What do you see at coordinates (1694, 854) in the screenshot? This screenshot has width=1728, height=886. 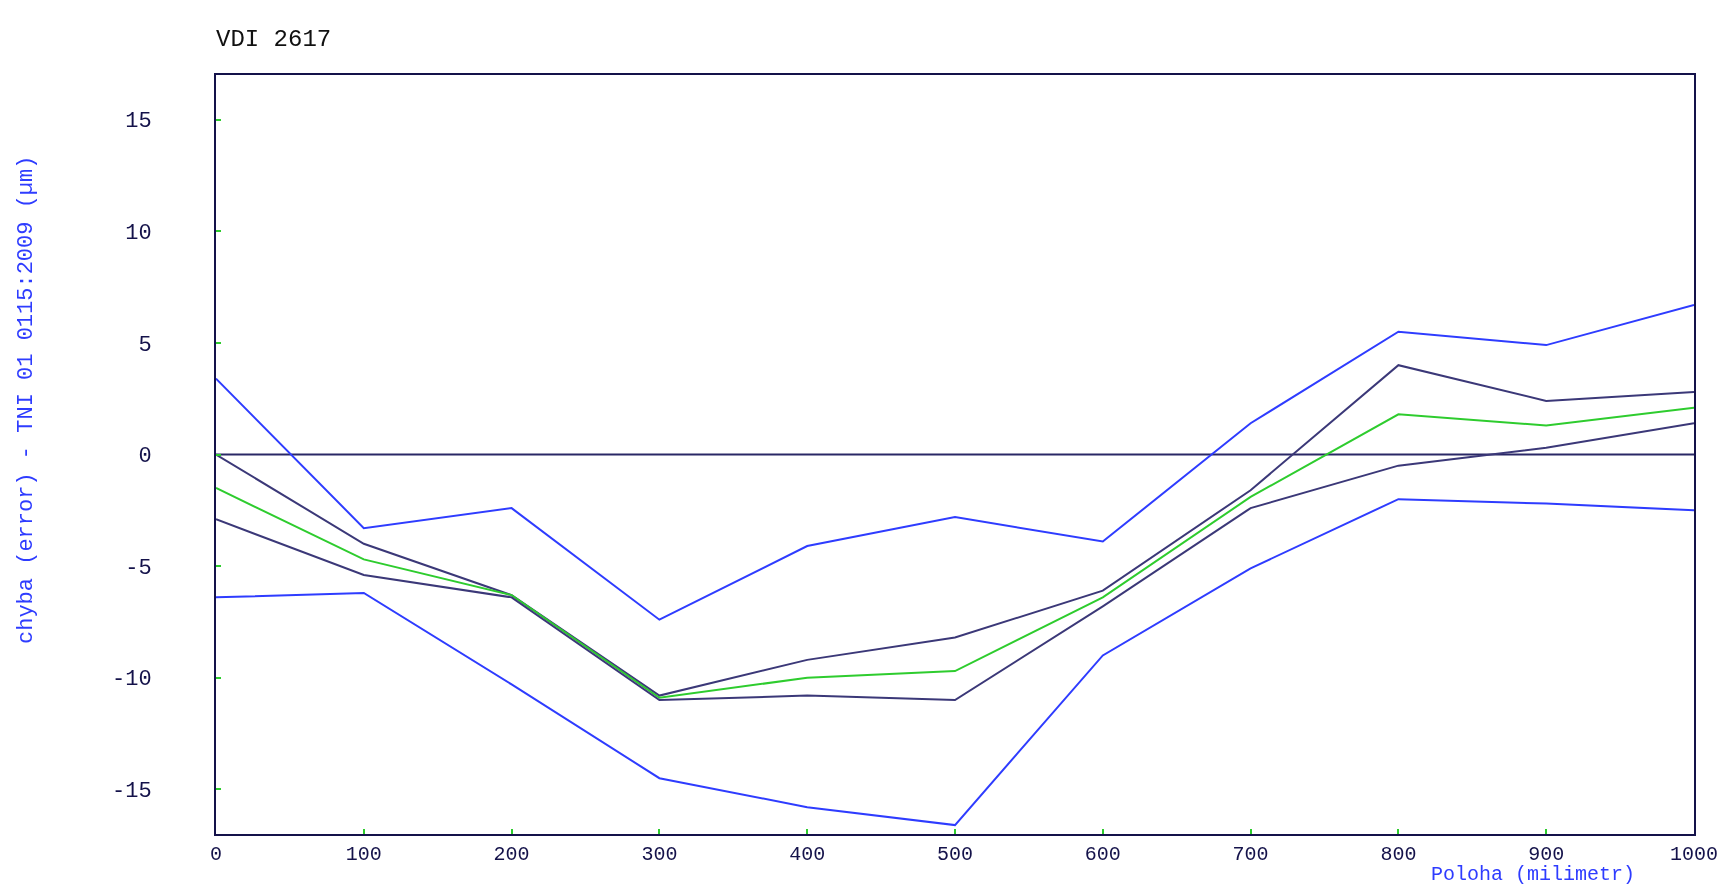 I see `x-tick-label: 1000` at bounding box center [1694, 854].